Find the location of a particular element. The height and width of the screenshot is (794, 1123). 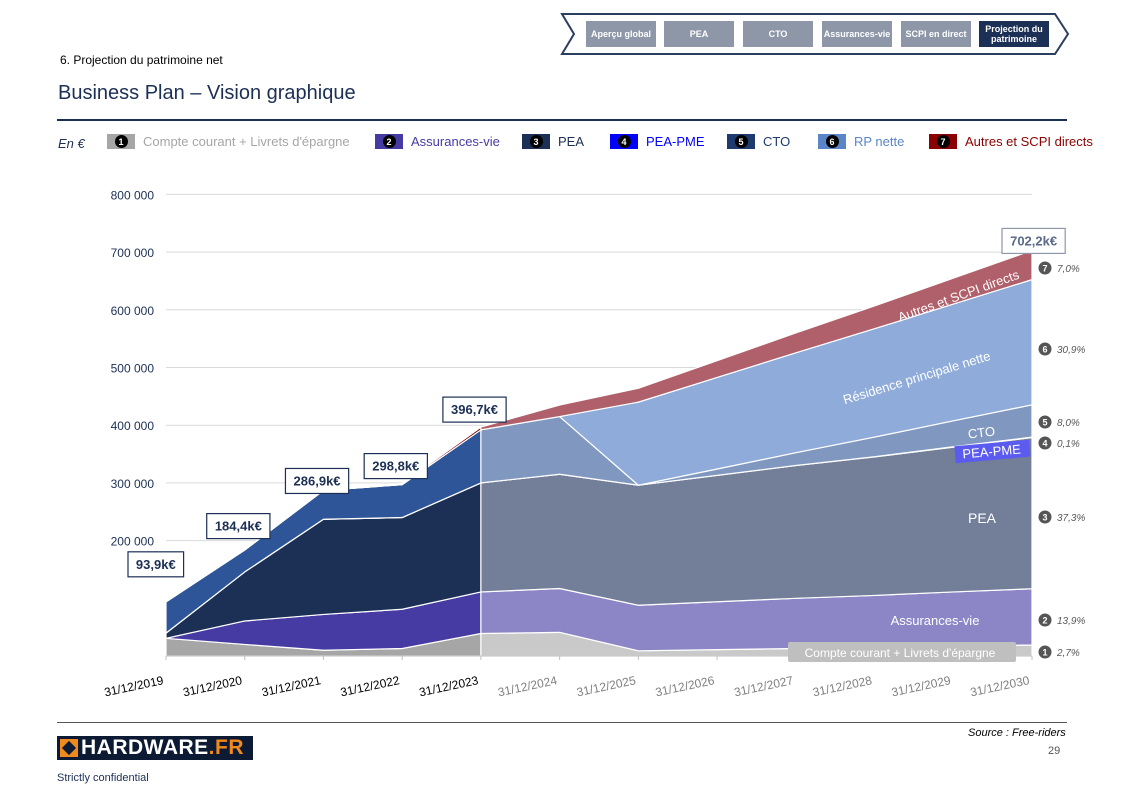

x-tick-label: 31/12/2030 is located at coordinates (1000, 686).